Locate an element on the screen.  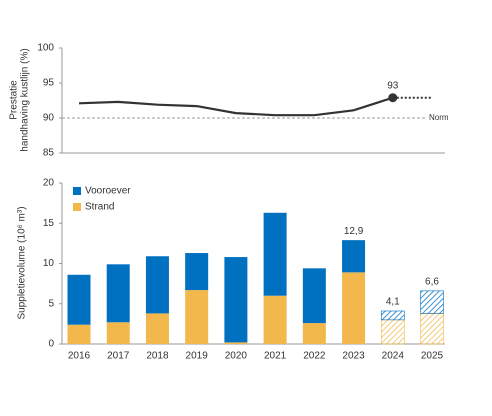
x-tick-label: 2016 is located at coordinates (79, 356).